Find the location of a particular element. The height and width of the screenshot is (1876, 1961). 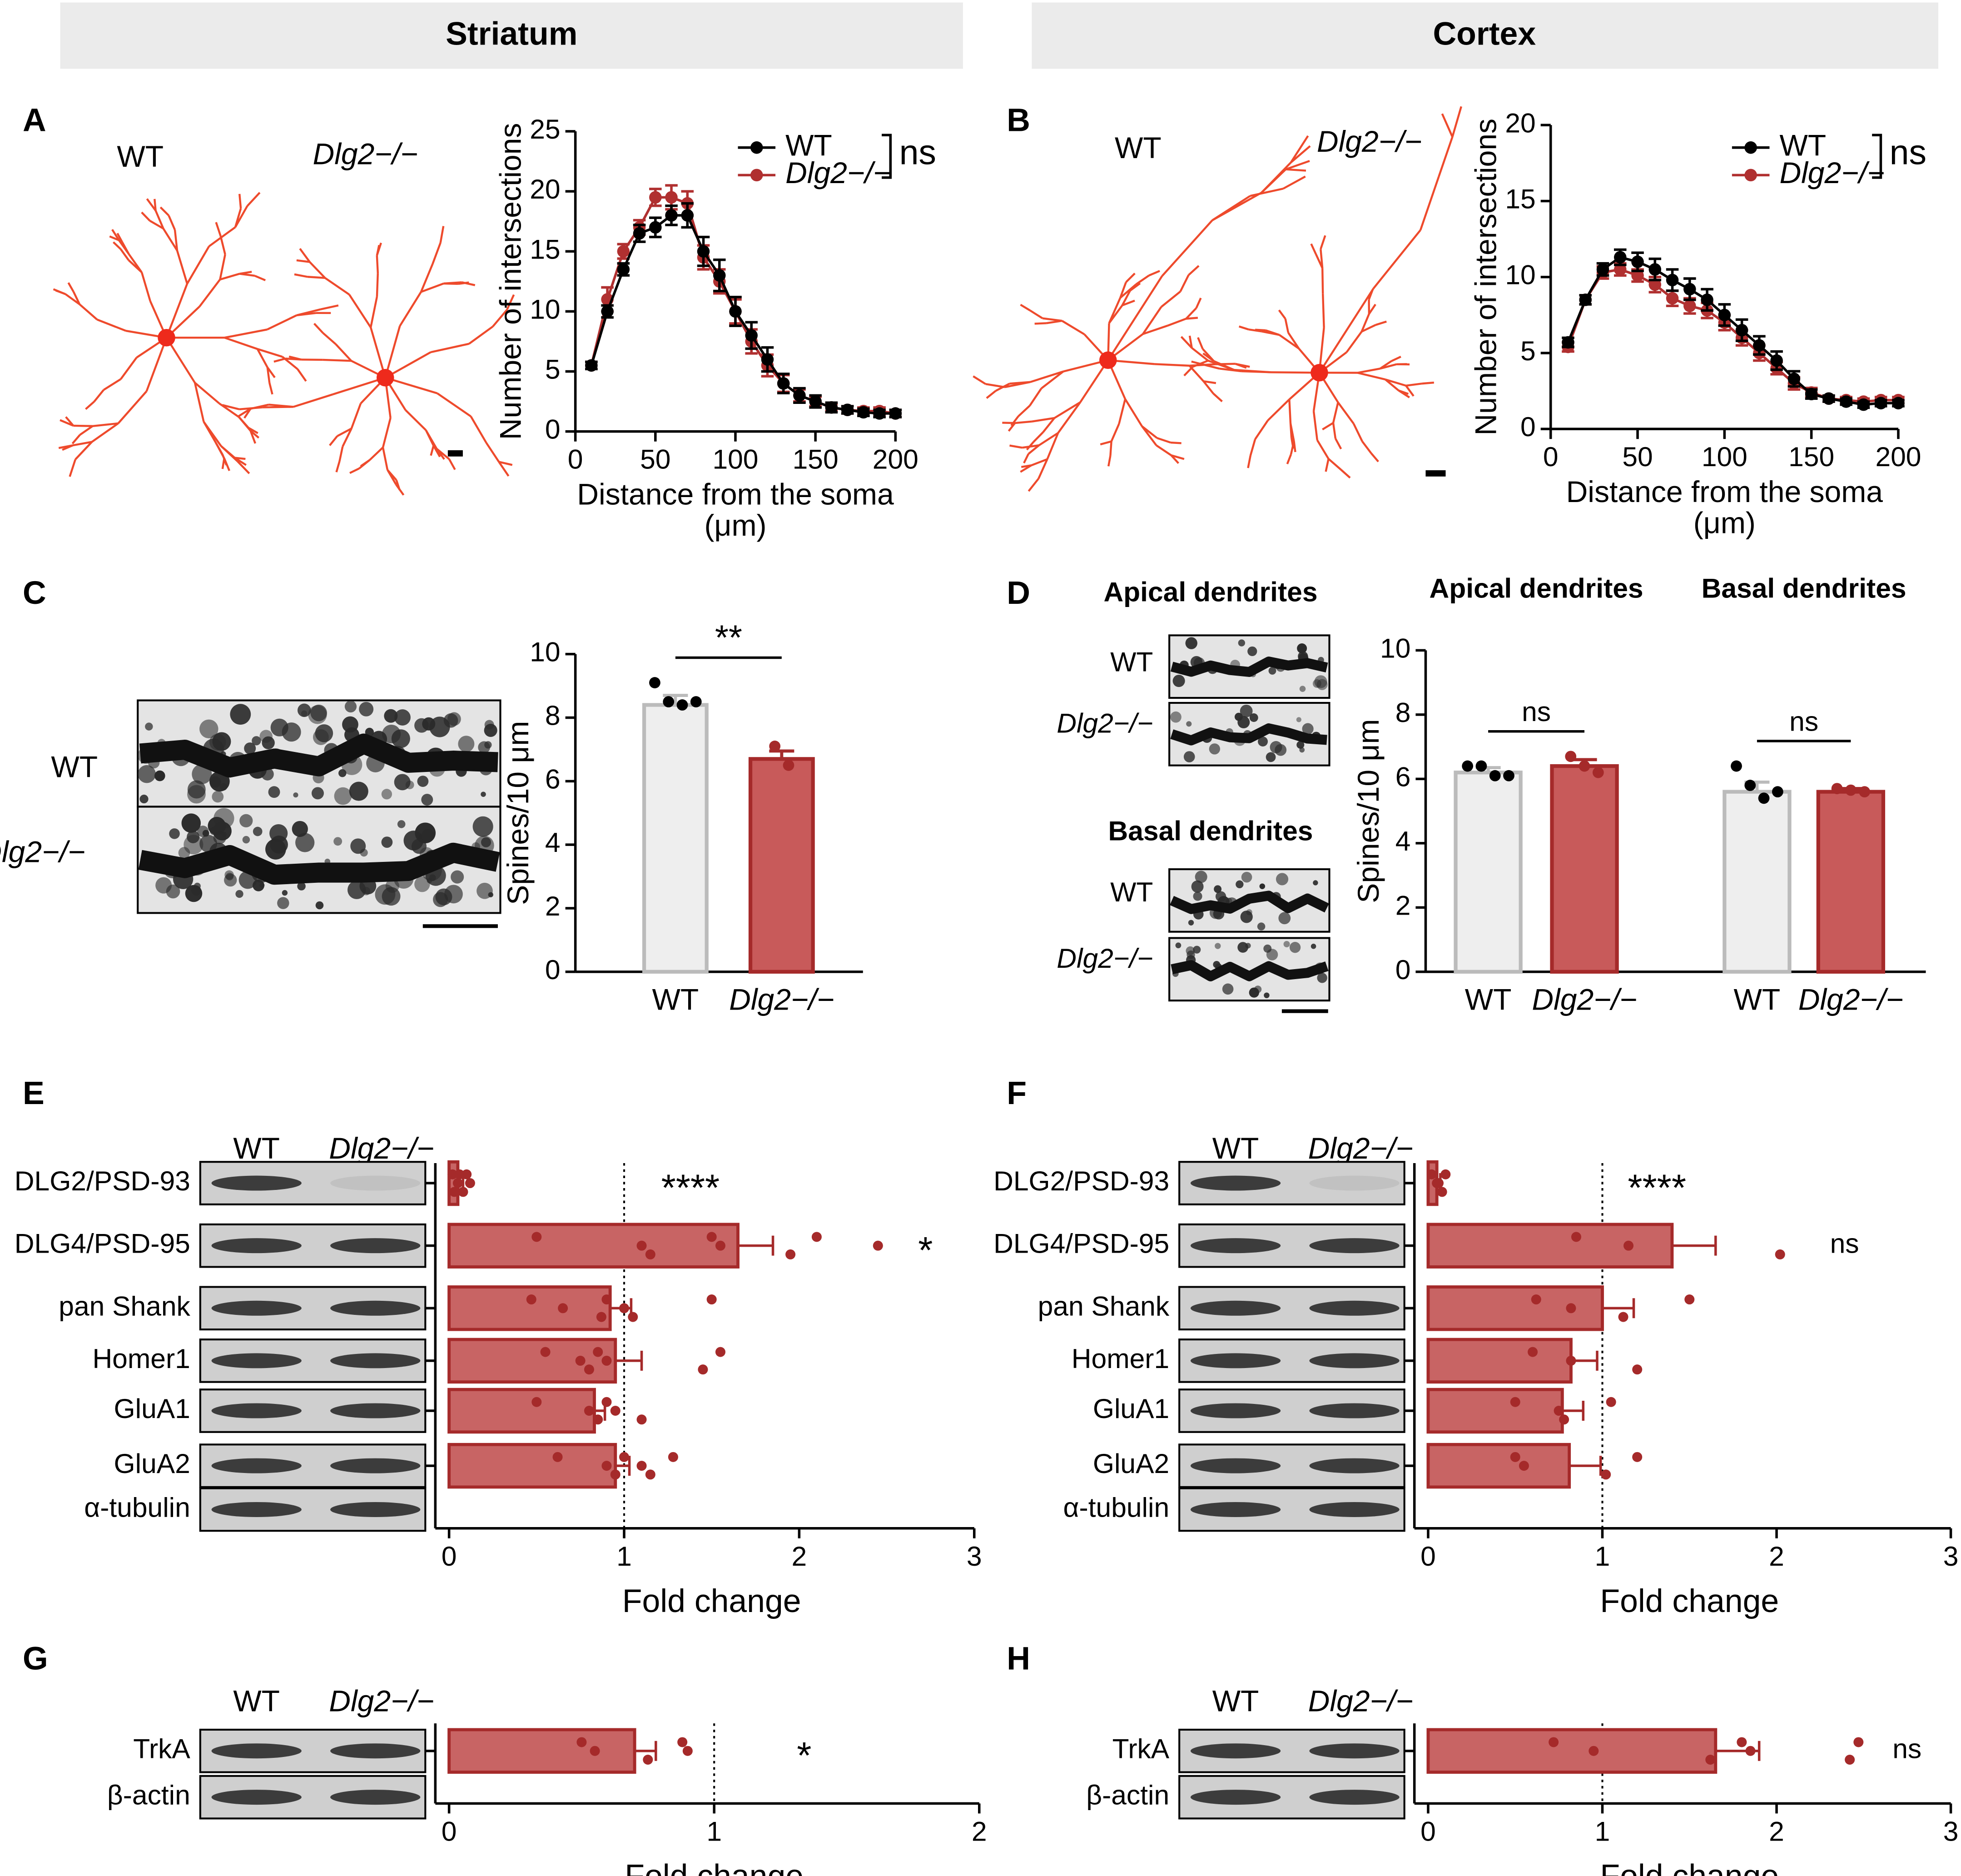

loading-control-label: α-tubulin is located at coordinates (1116, 1507).